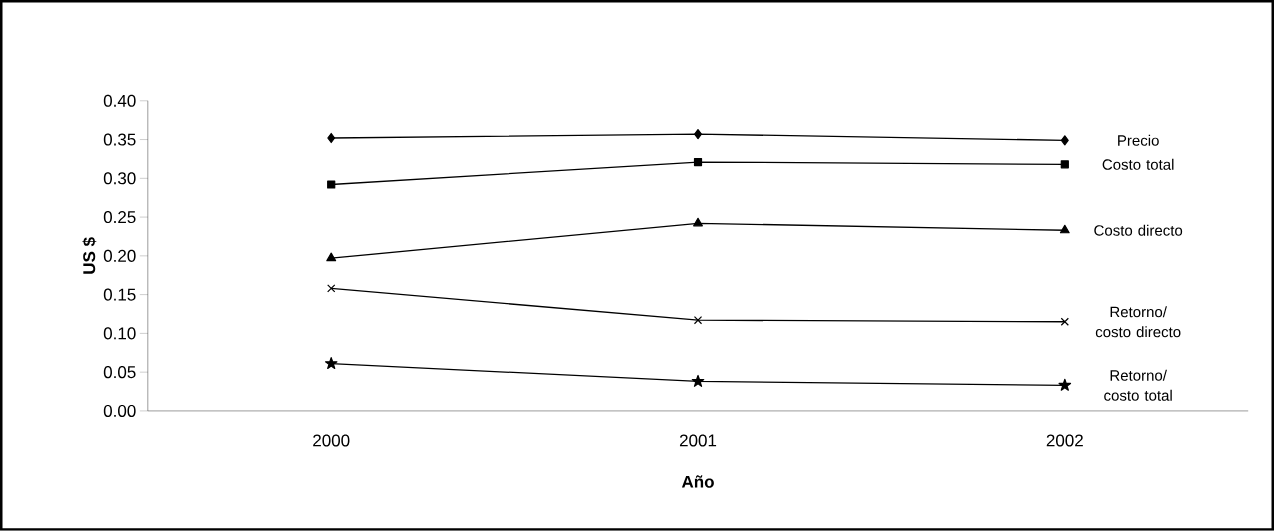 The image size is (1274, 531). I want to click on y-tick-label: 0.00, so click(119, 411).